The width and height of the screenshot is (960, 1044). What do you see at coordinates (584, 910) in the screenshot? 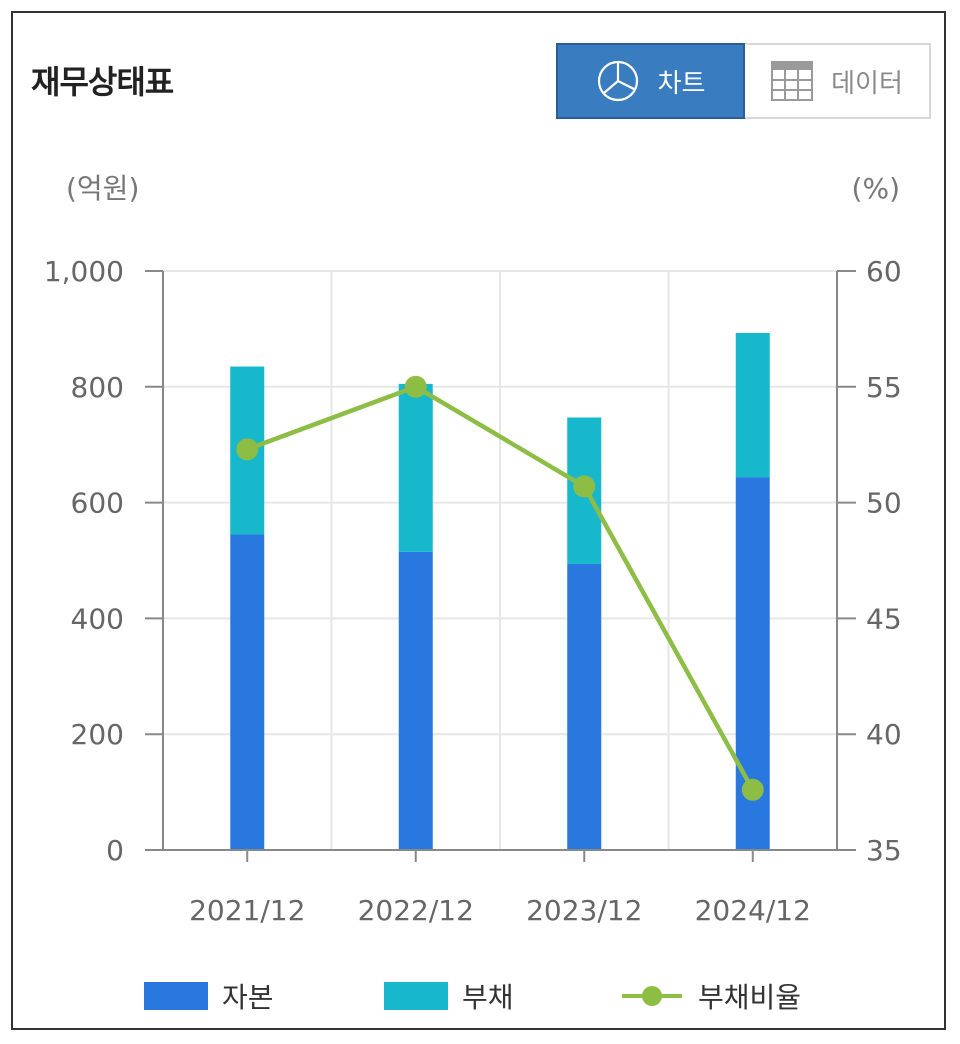
I see `x-tick-label: 2023/12` at bounding box center [584, 910].